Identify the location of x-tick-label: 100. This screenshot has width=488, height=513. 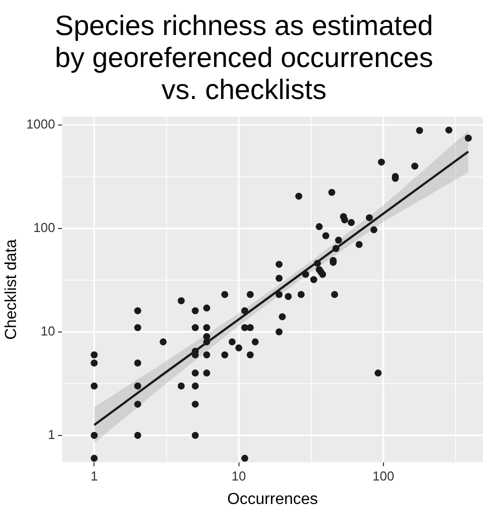
(383, 476).